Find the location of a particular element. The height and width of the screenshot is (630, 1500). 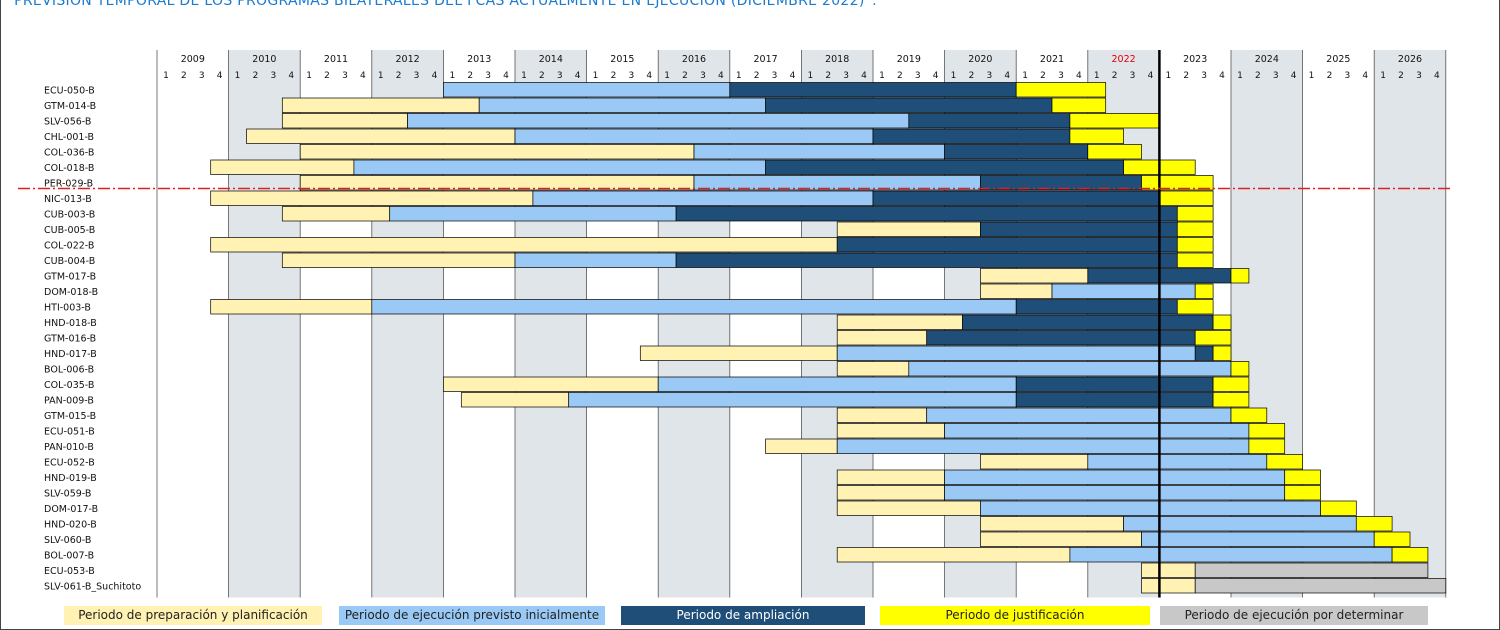

row-label: CUB-003-B is located at coordinates (69, 214).